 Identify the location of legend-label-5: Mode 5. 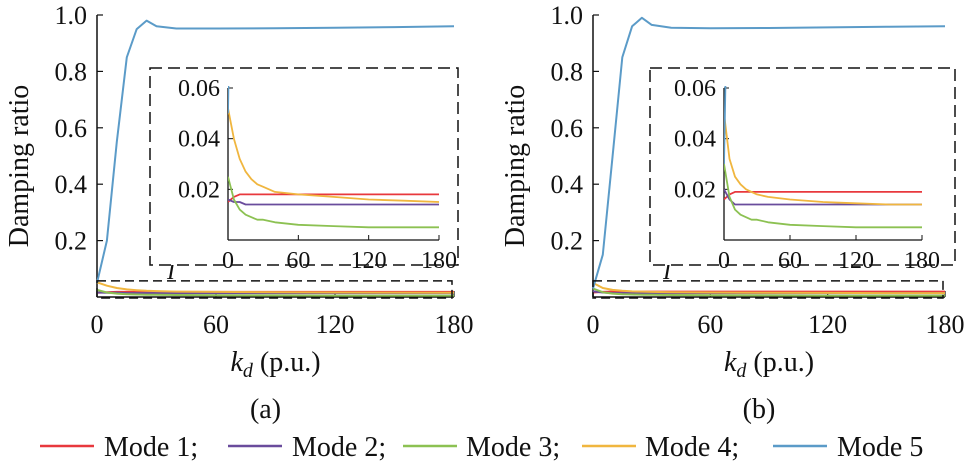
(880, 447).